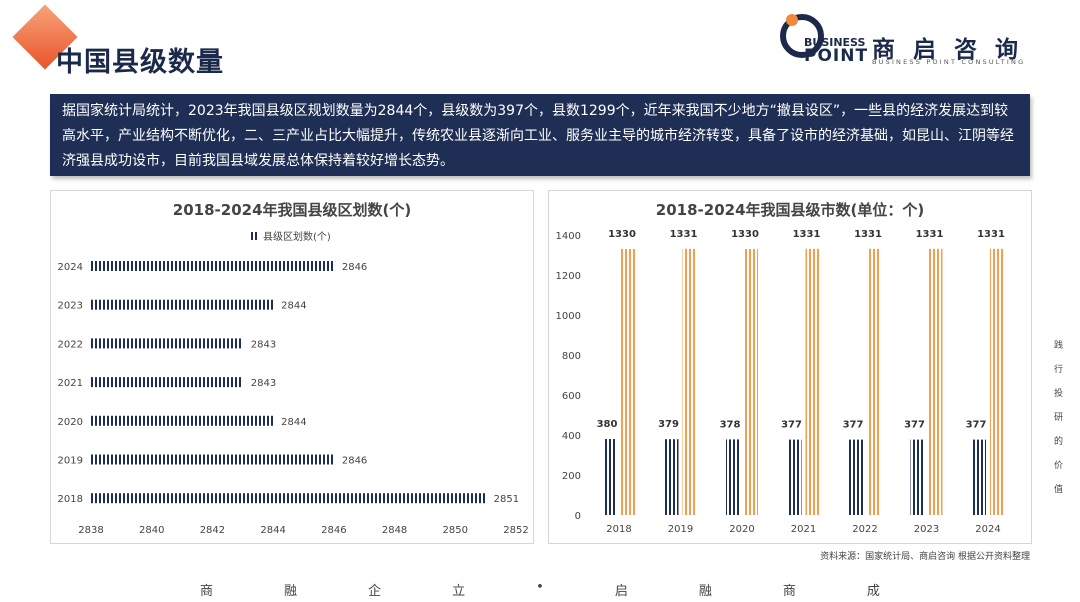 Image resolution: width=1080 pixels, height=602 pixels. Describe the element at coordinates (297, 236) in the screenshot. I see `legend-label: 县级区划数(个)` at that location.